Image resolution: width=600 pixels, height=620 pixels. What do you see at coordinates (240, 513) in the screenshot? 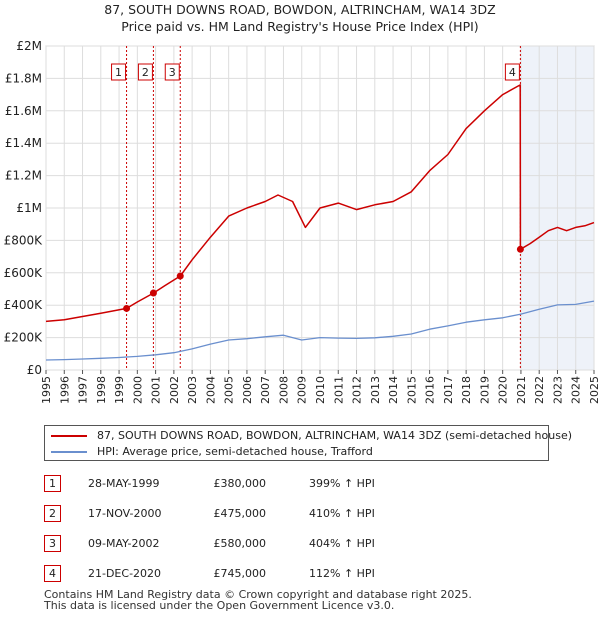
I see `sale-price: £475,000` at bounding box center [240, 513].